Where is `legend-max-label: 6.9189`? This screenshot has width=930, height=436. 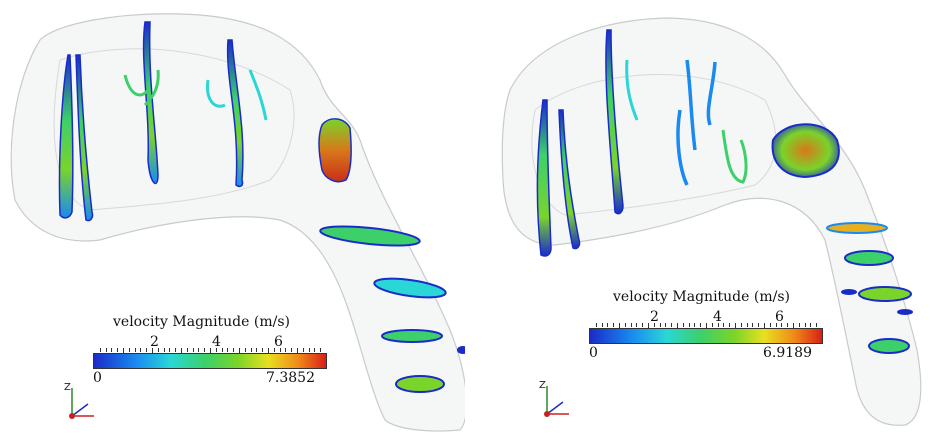
legend-max-label: 6.9189 is located at coordinates (787, 353).